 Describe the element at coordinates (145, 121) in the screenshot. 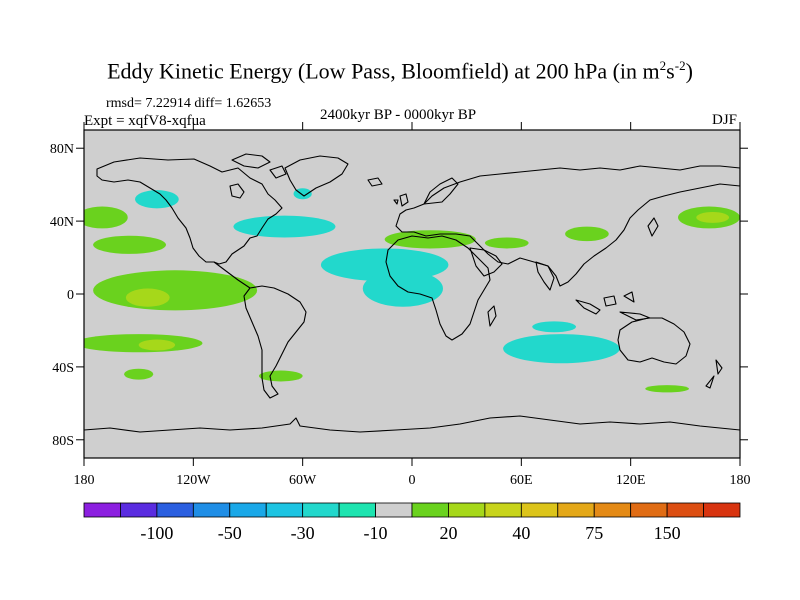

I see `experiment-label: Expt = xqfV8-xqfua` at that location.